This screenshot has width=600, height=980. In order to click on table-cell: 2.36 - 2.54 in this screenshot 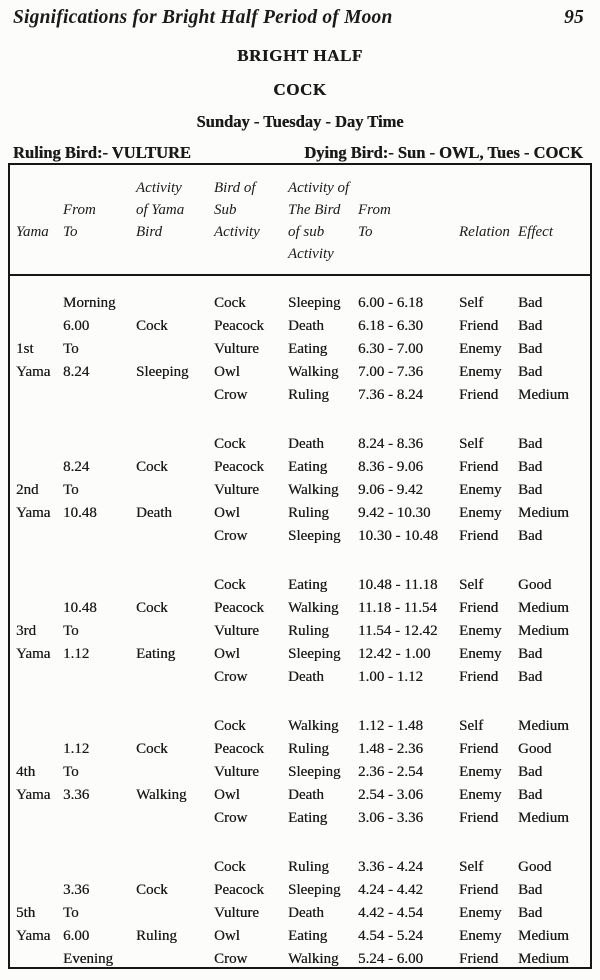, I will do `click(390, 772)`.